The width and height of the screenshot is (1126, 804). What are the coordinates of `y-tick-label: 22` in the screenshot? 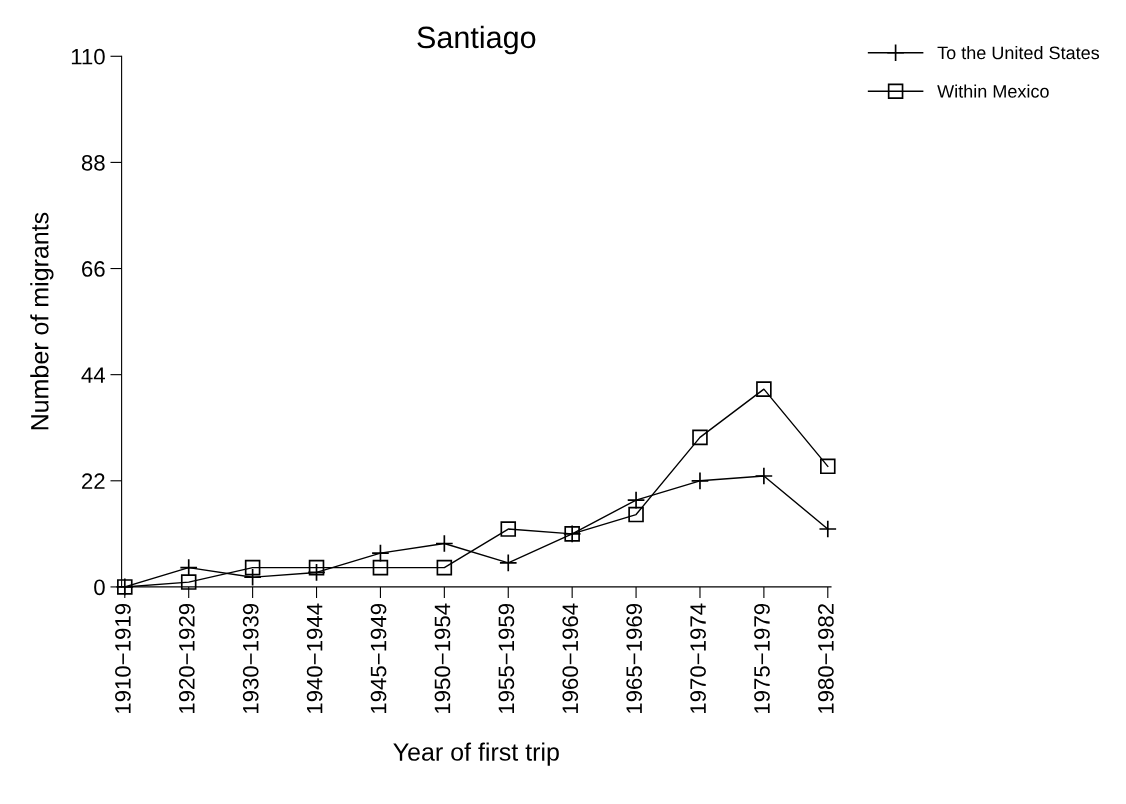 It's located at (93, 481).